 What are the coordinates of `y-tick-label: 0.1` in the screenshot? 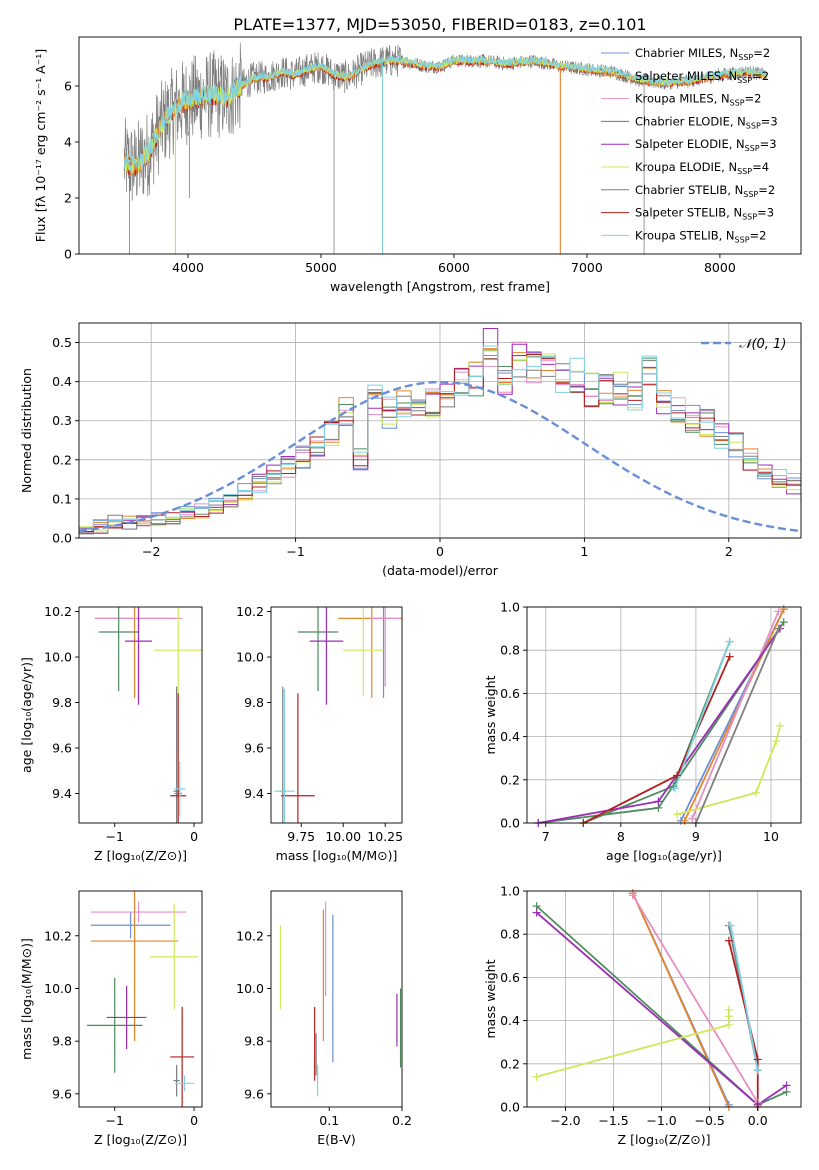 It's located at (62, 498).